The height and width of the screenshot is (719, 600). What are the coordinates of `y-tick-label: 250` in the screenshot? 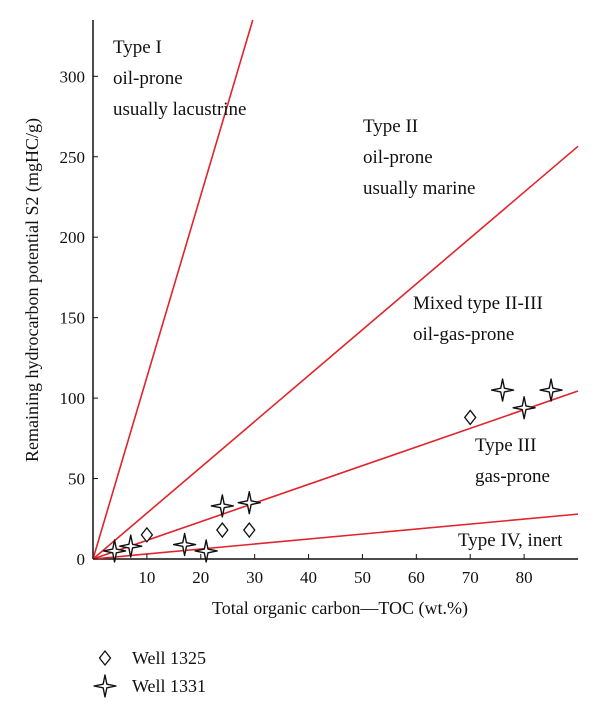 It's located at (73, 157).